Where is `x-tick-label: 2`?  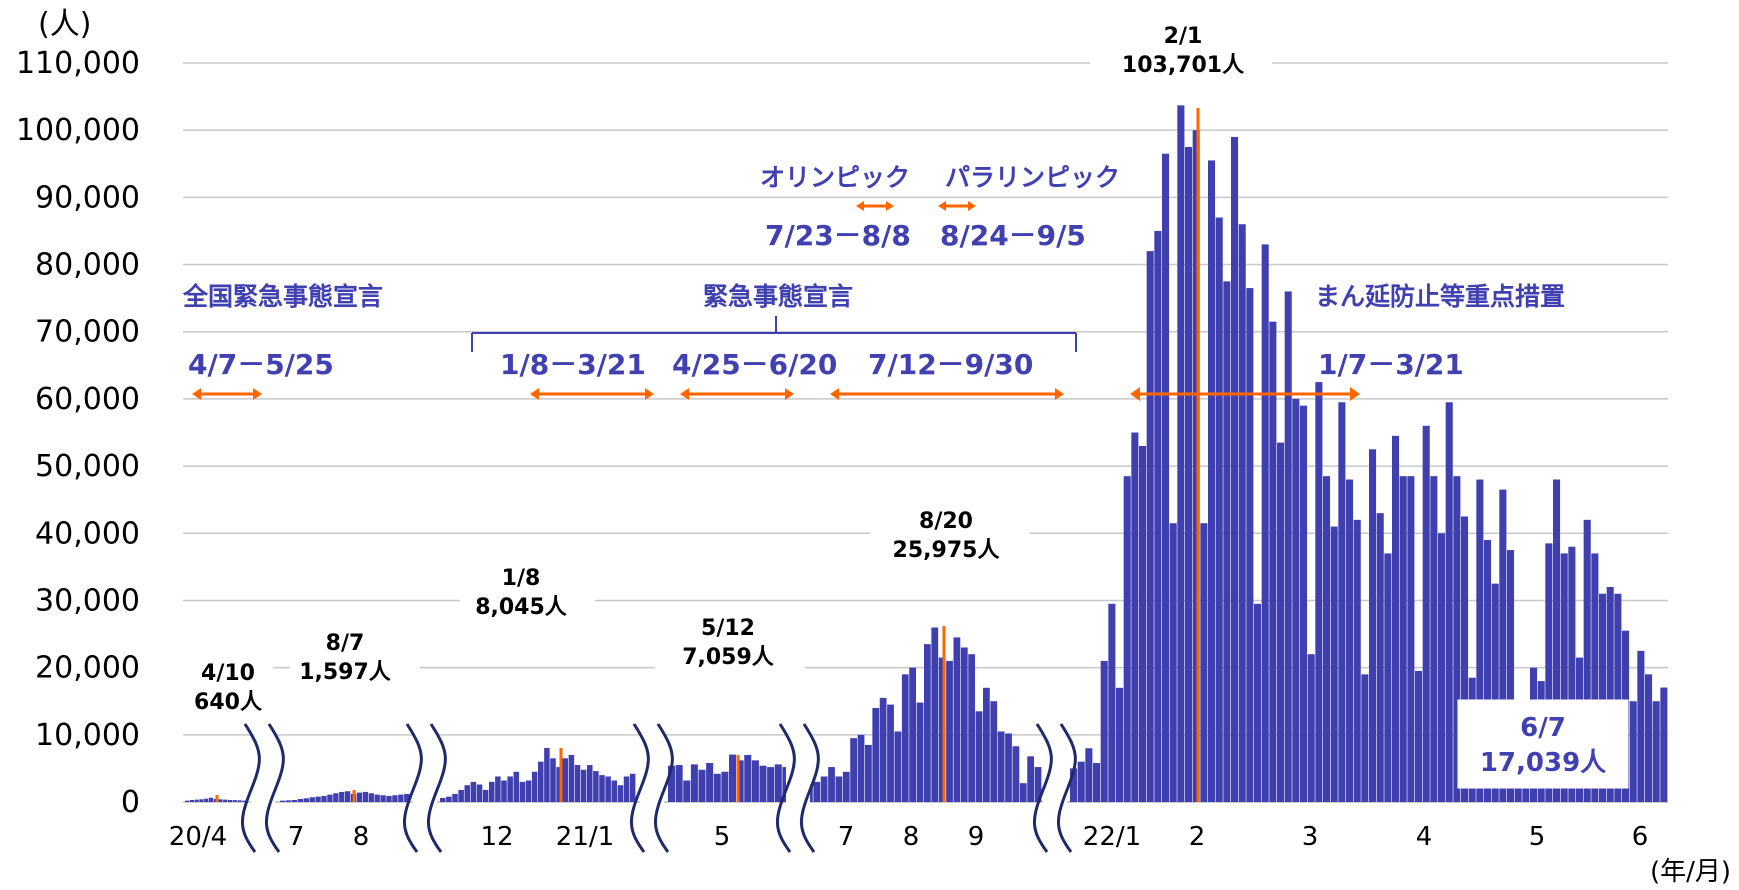
x-tick-label: 2 is located at coordinates (1197, 837).